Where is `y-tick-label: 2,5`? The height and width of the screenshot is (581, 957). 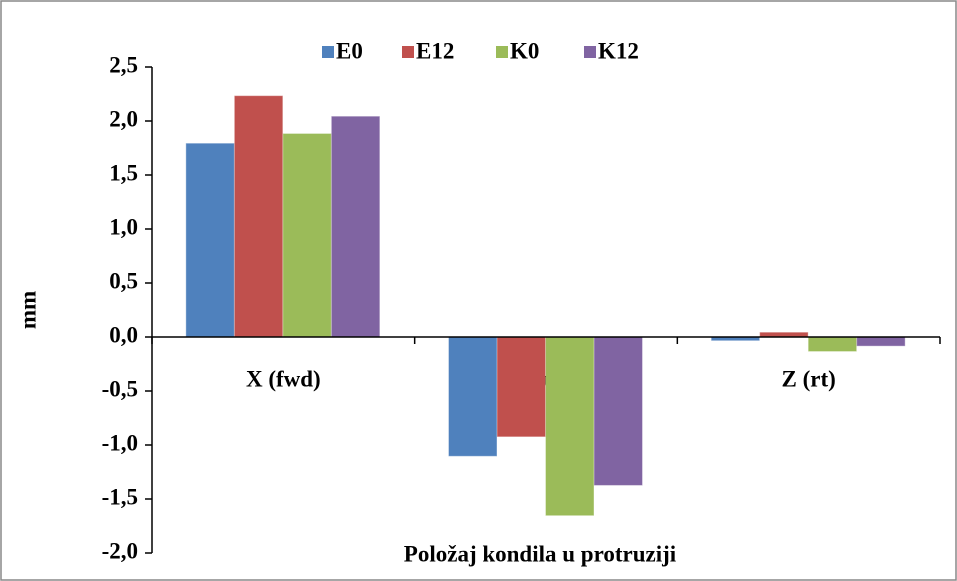
y-tick-label: 2,5 is located at coordinates (123, 64).